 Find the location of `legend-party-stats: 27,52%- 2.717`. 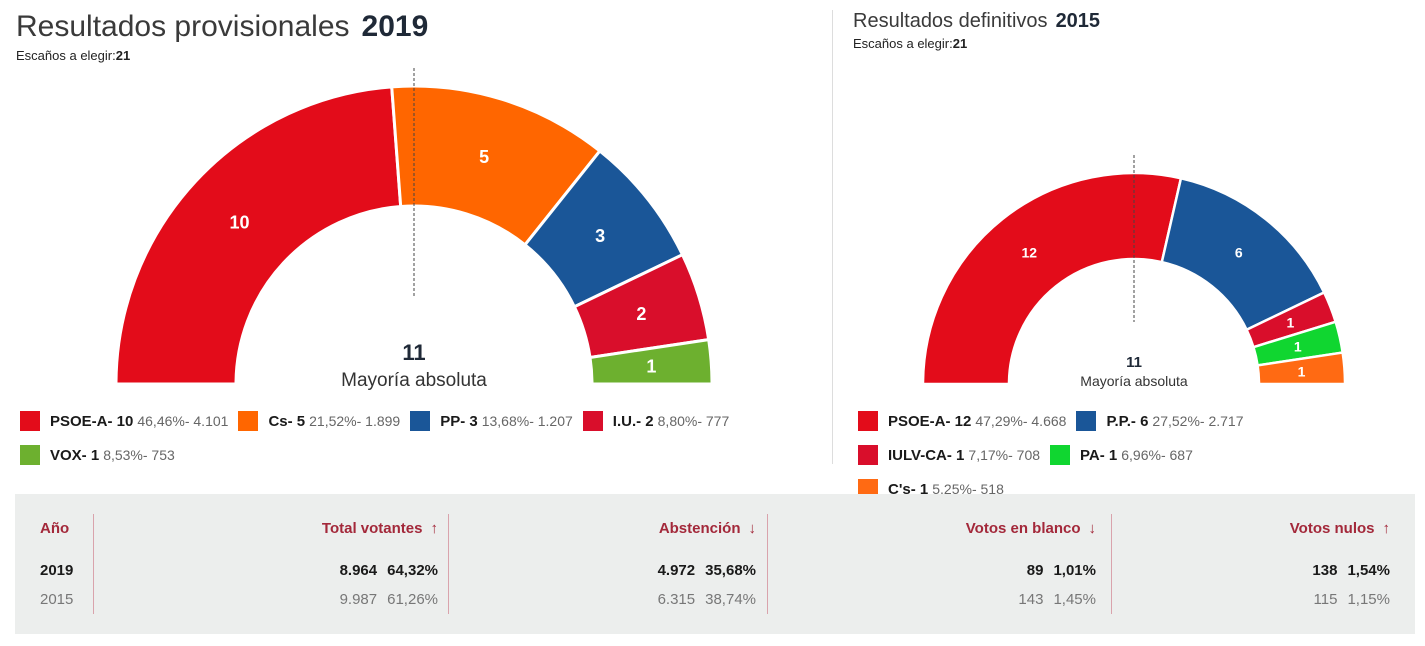

legend-party-stats: 27,52%- 2.717 is located at coordinates (1198, 421).